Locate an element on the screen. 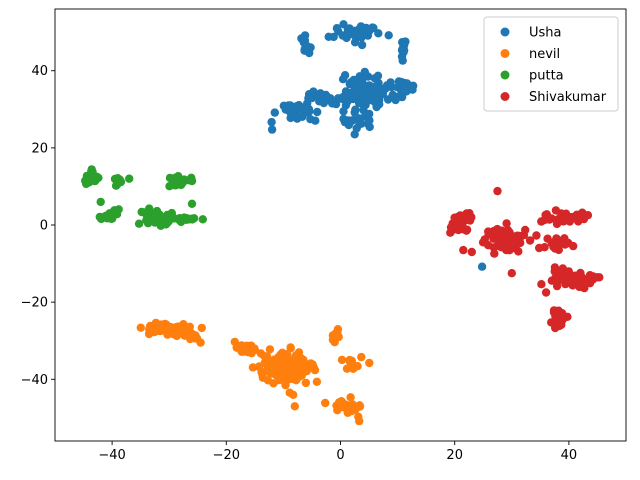 This screenshot has height=480, width=640. y-tick-label: −40 is located at coordinates (34, 380).